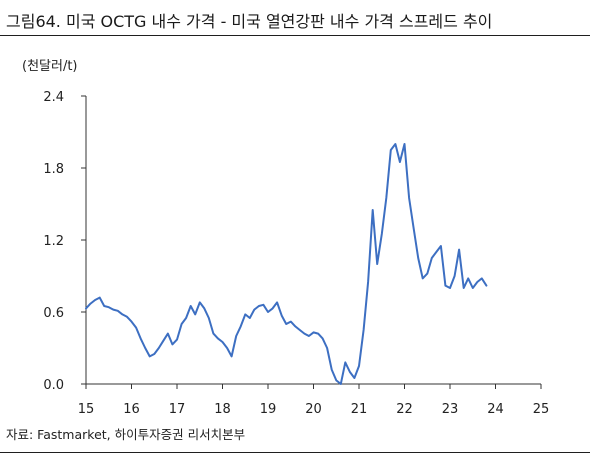 This screenshot has height=461, width=600. Describe the element at coordinates (404, 409) in the screenshot. I see `x-tick-label: 22` at that location.